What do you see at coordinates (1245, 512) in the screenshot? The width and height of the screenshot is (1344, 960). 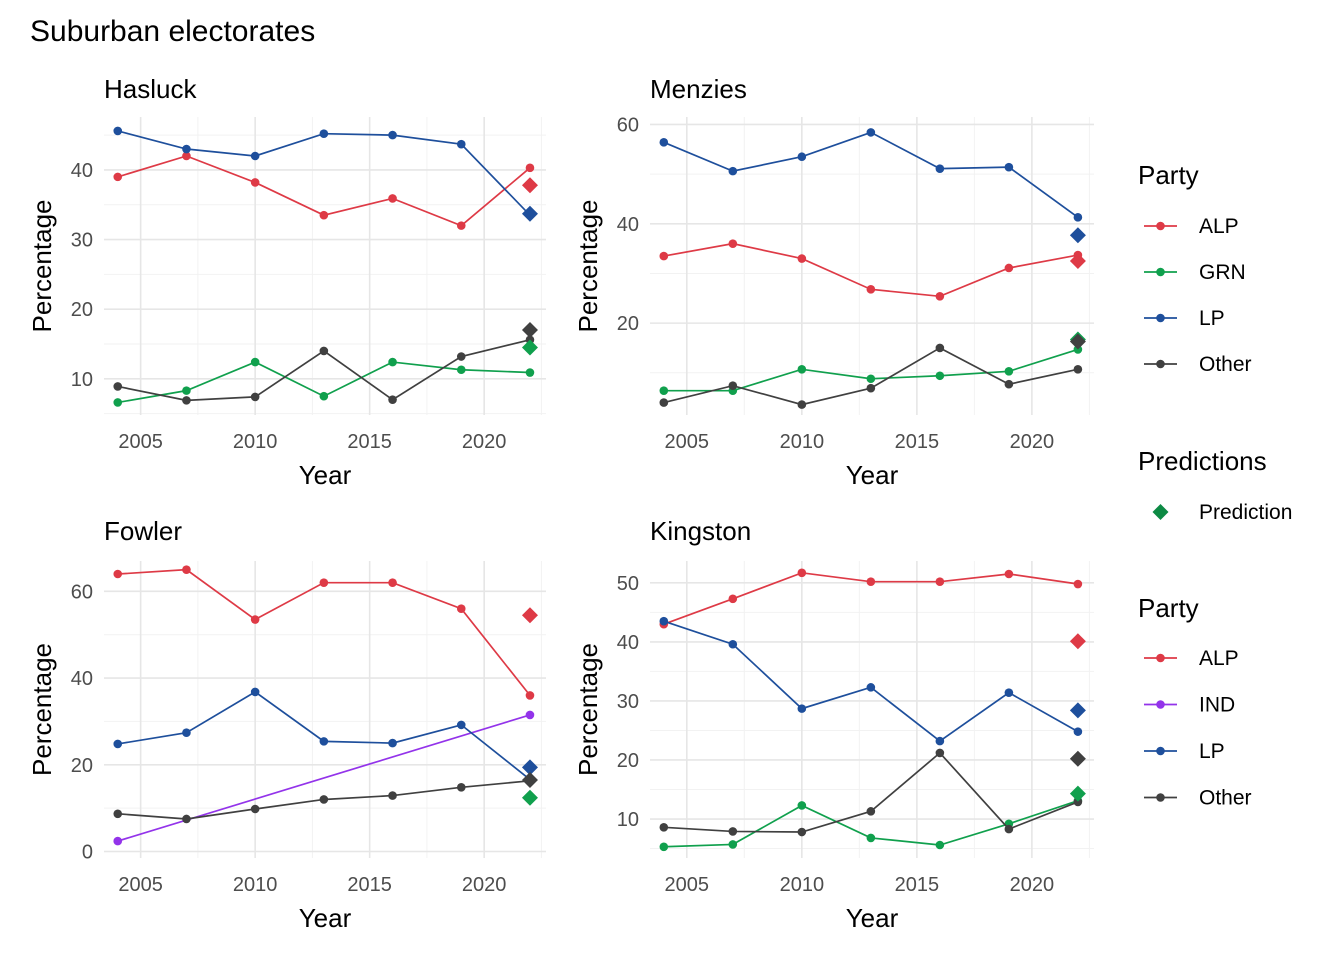 I see `legend-label: Prediction` at bounding box center [1245, 512].